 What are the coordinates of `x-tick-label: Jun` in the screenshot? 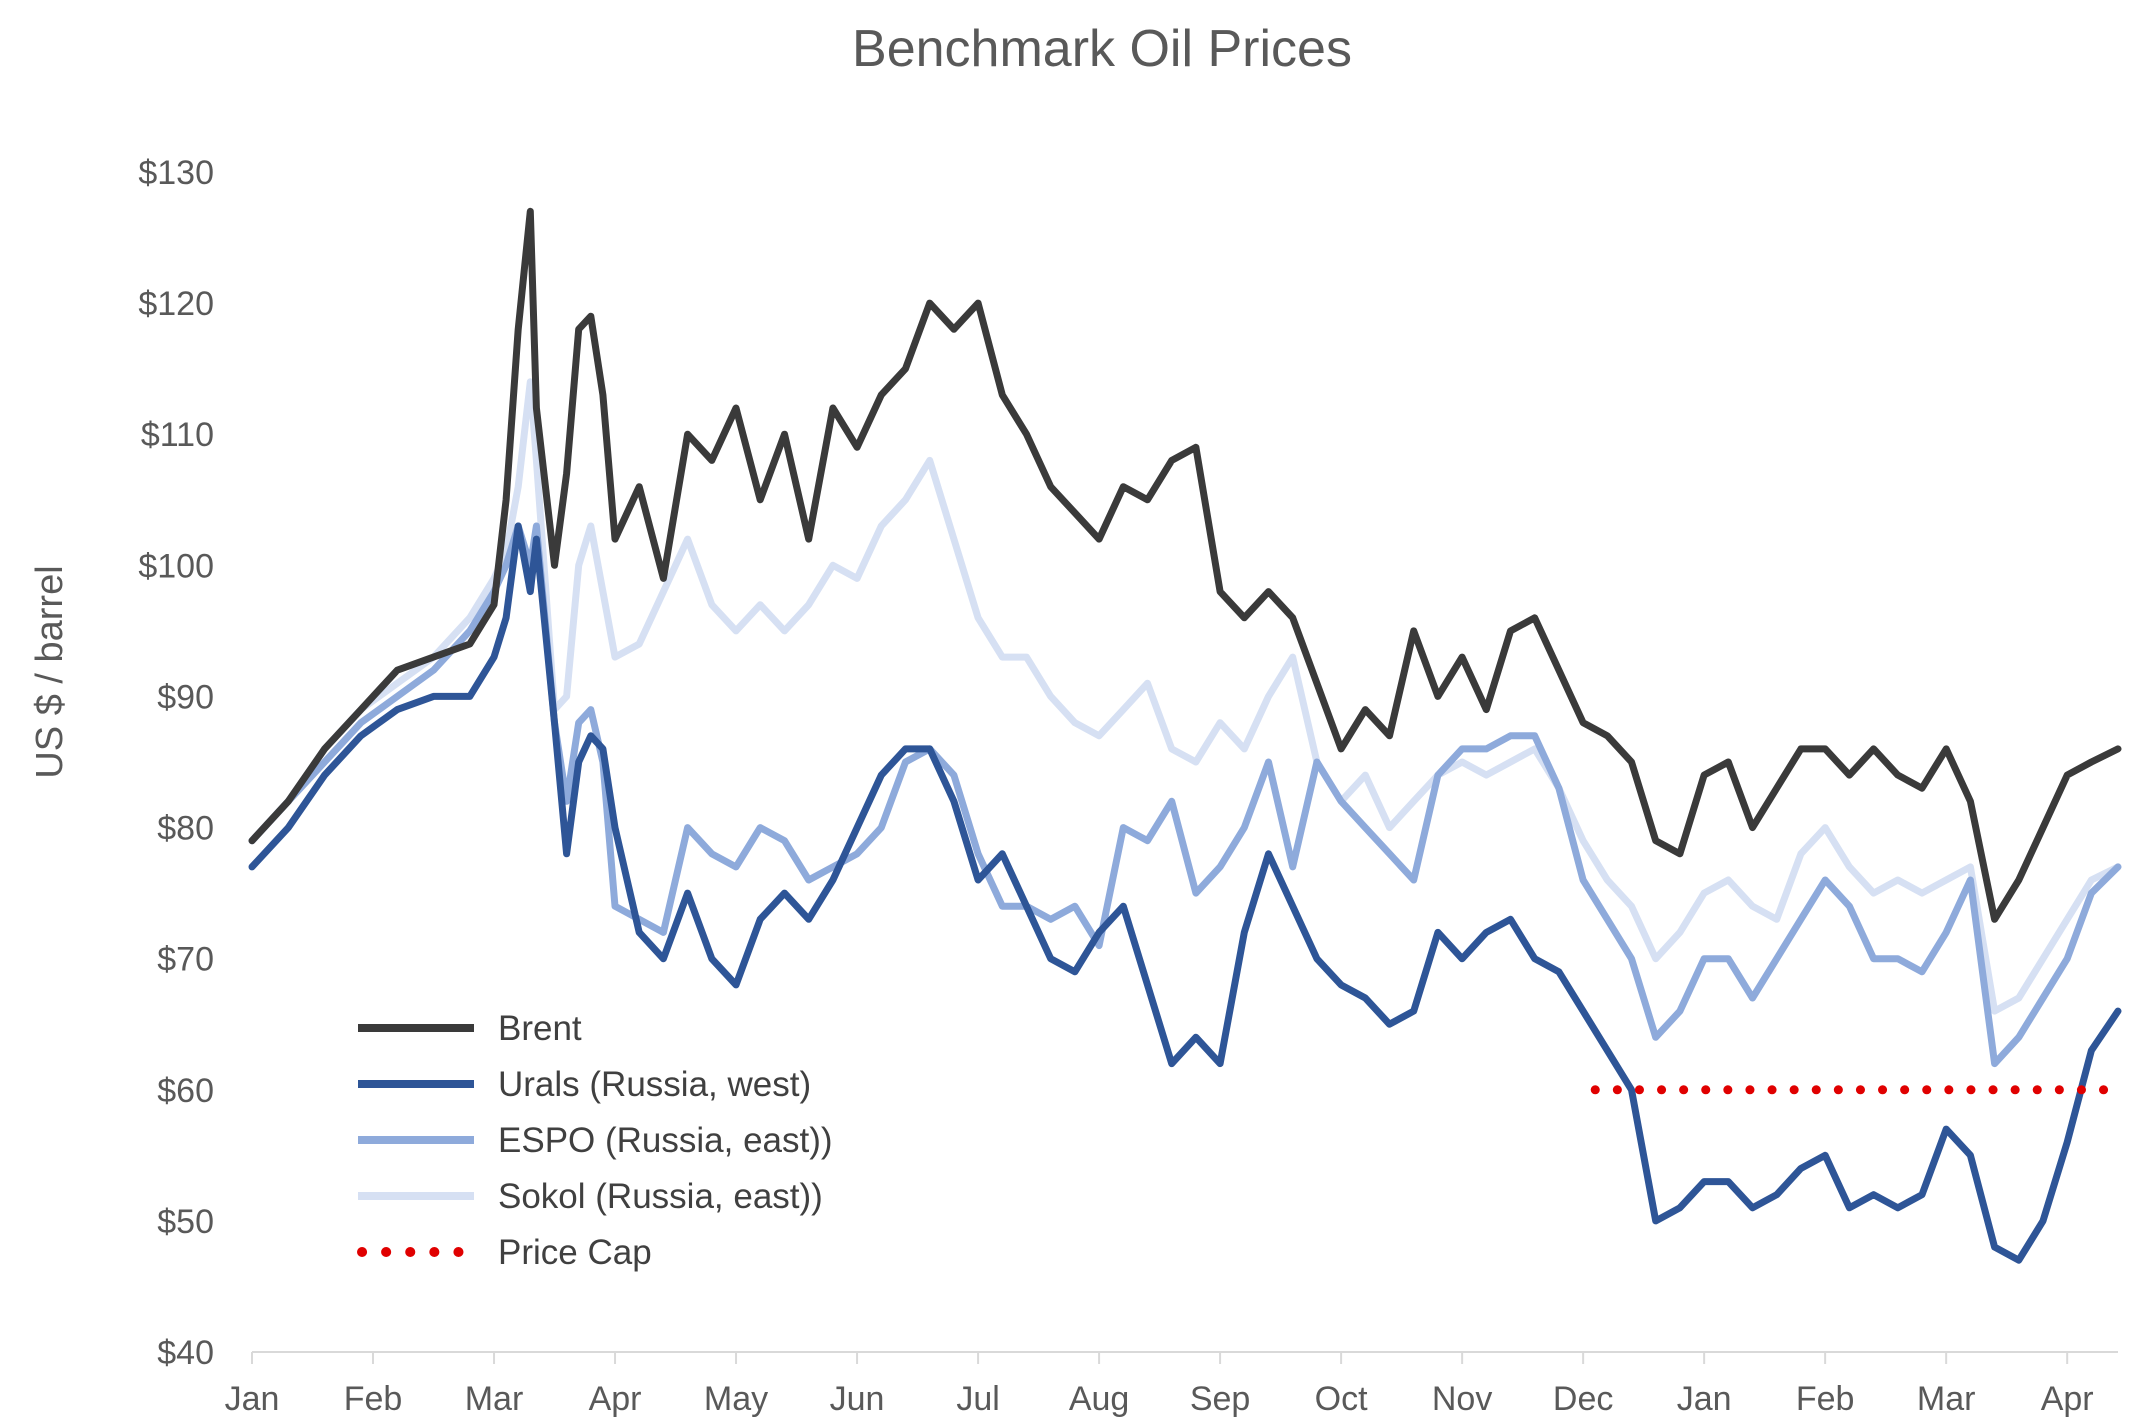 It's located at (857, 1399).